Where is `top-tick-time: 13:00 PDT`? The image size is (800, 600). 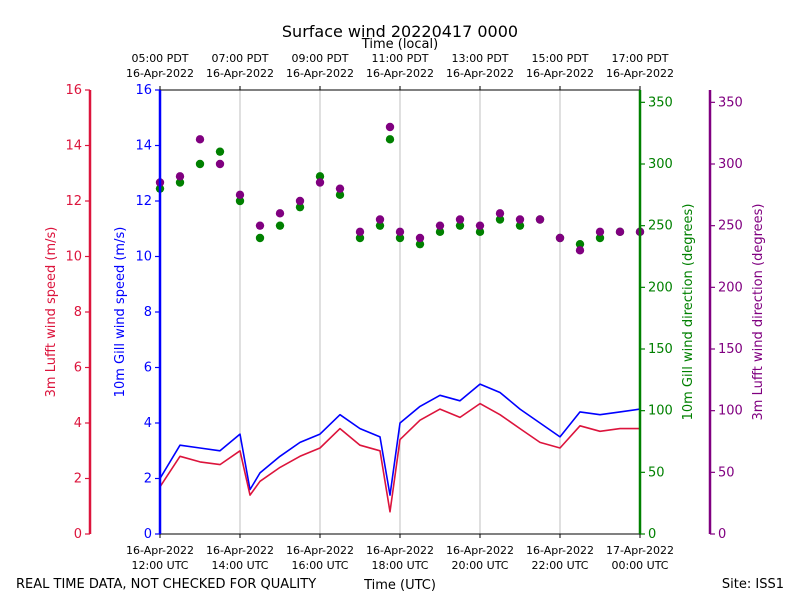 top-tick-time: 13:00 PDT is located at coordinates (479, 58).